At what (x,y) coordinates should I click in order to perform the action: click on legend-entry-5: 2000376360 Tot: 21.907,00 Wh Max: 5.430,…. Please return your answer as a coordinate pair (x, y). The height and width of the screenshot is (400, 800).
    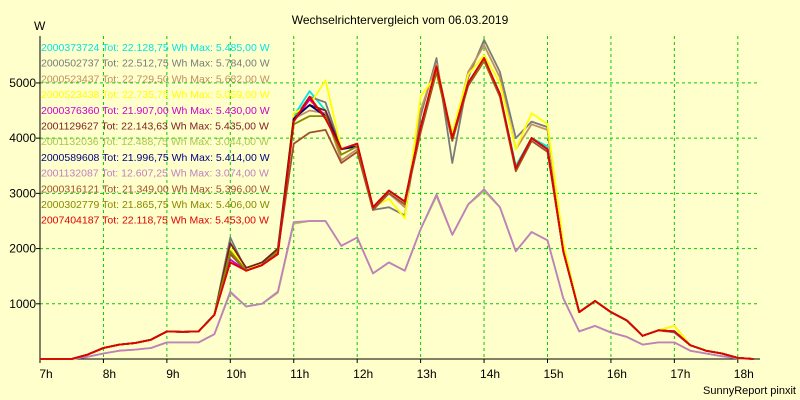
    Looking at the image, I should click on (155, 111).